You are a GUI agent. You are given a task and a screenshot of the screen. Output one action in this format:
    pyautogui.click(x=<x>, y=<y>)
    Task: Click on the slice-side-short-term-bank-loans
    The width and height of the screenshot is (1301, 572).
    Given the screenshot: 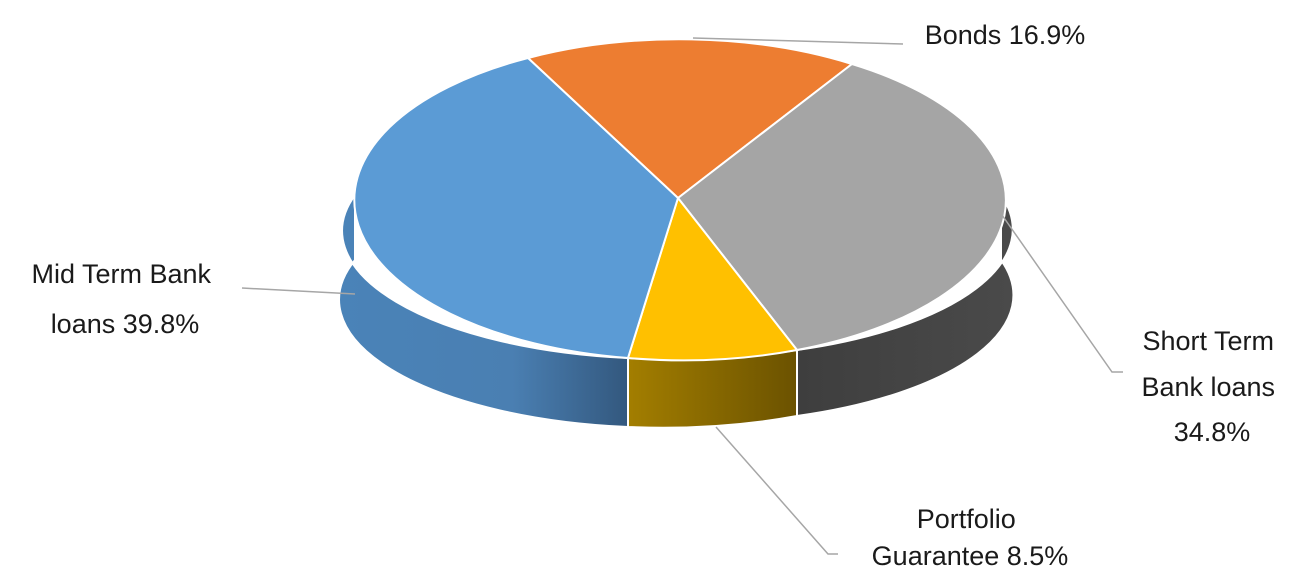 What is the action you would take?
    pyautogui.click(x=905, y=304)
    